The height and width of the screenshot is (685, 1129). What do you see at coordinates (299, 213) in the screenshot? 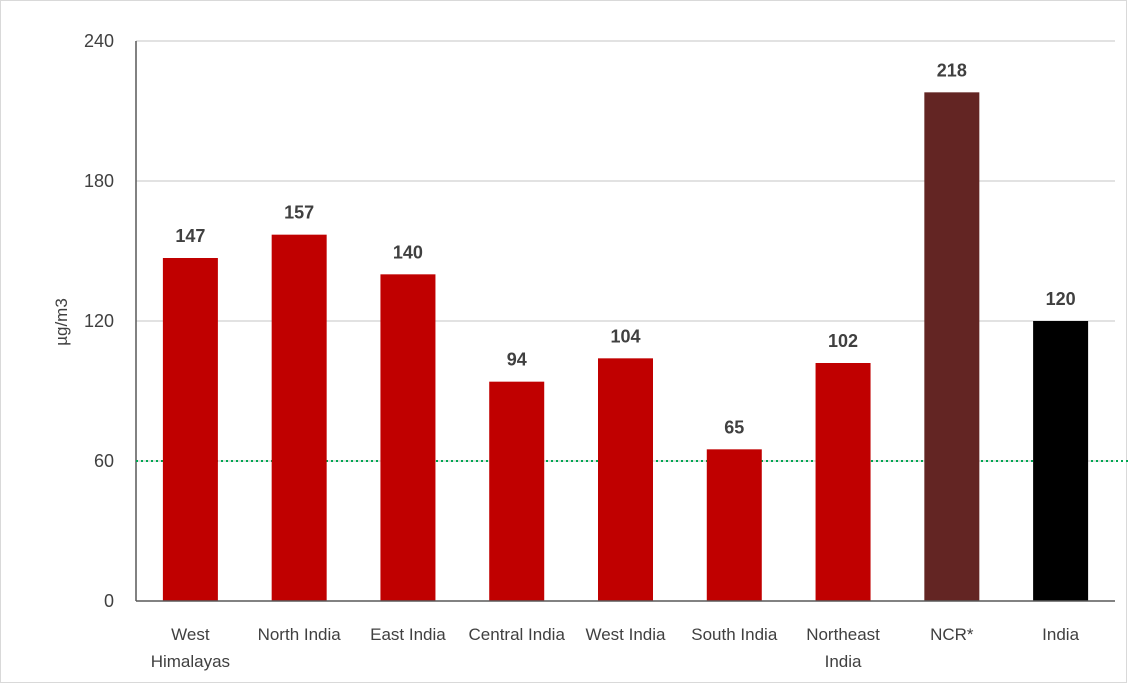
I see `data-label: 157` at bounding box center [299, 213].